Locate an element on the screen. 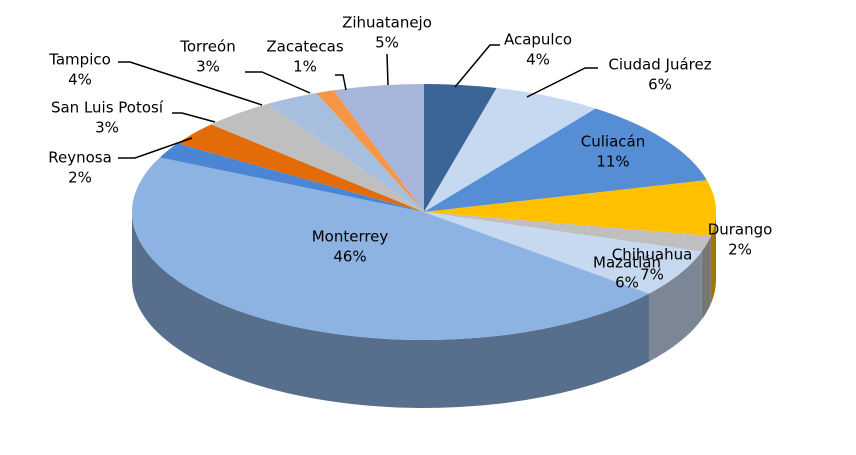  category-label: Reynosa is located at coordinates (80, 158).